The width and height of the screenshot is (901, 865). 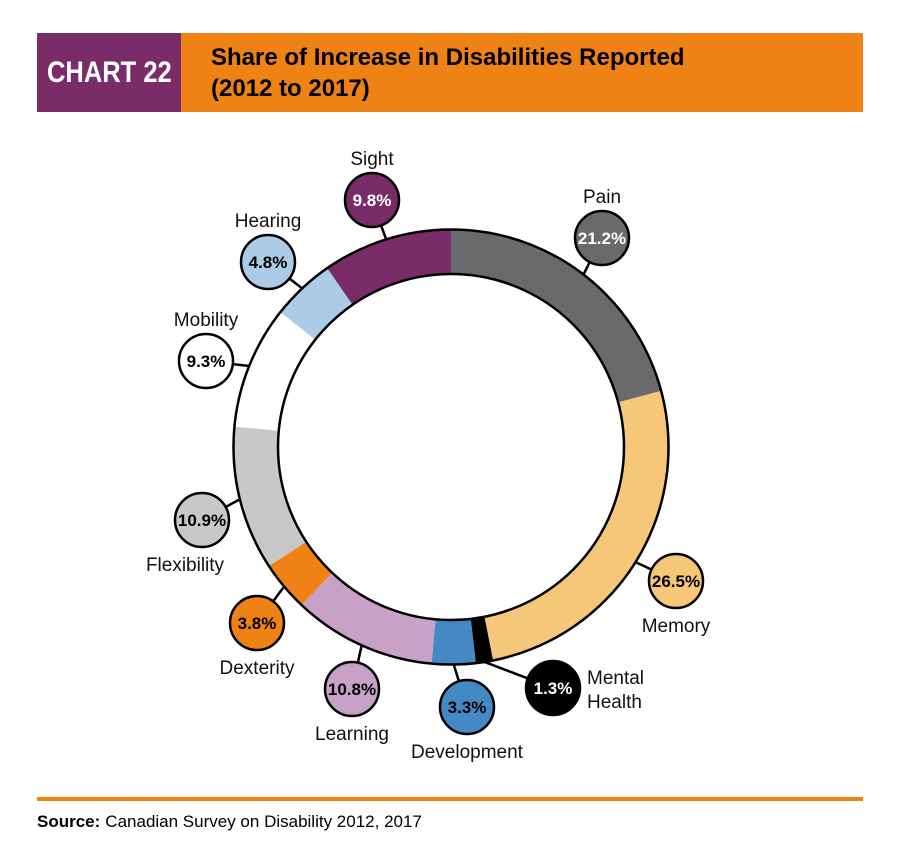 What do you see at coordinates (268, 221) in the screenshot?
I see `segment-label-hearing: Hearing` at bounding box center [268, 221].